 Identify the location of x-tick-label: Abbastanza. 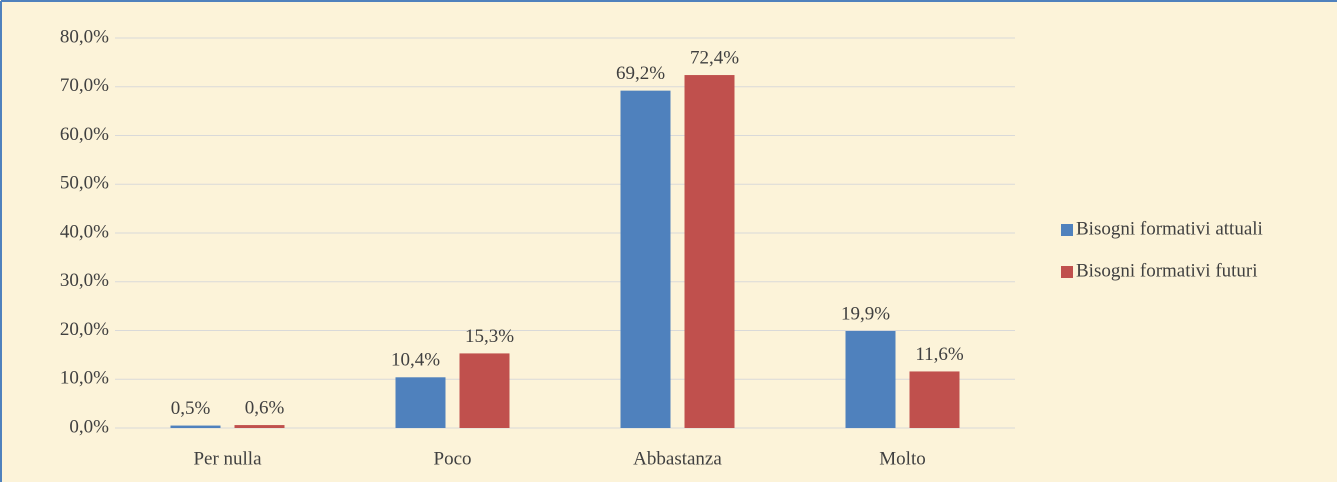
(677, 458).